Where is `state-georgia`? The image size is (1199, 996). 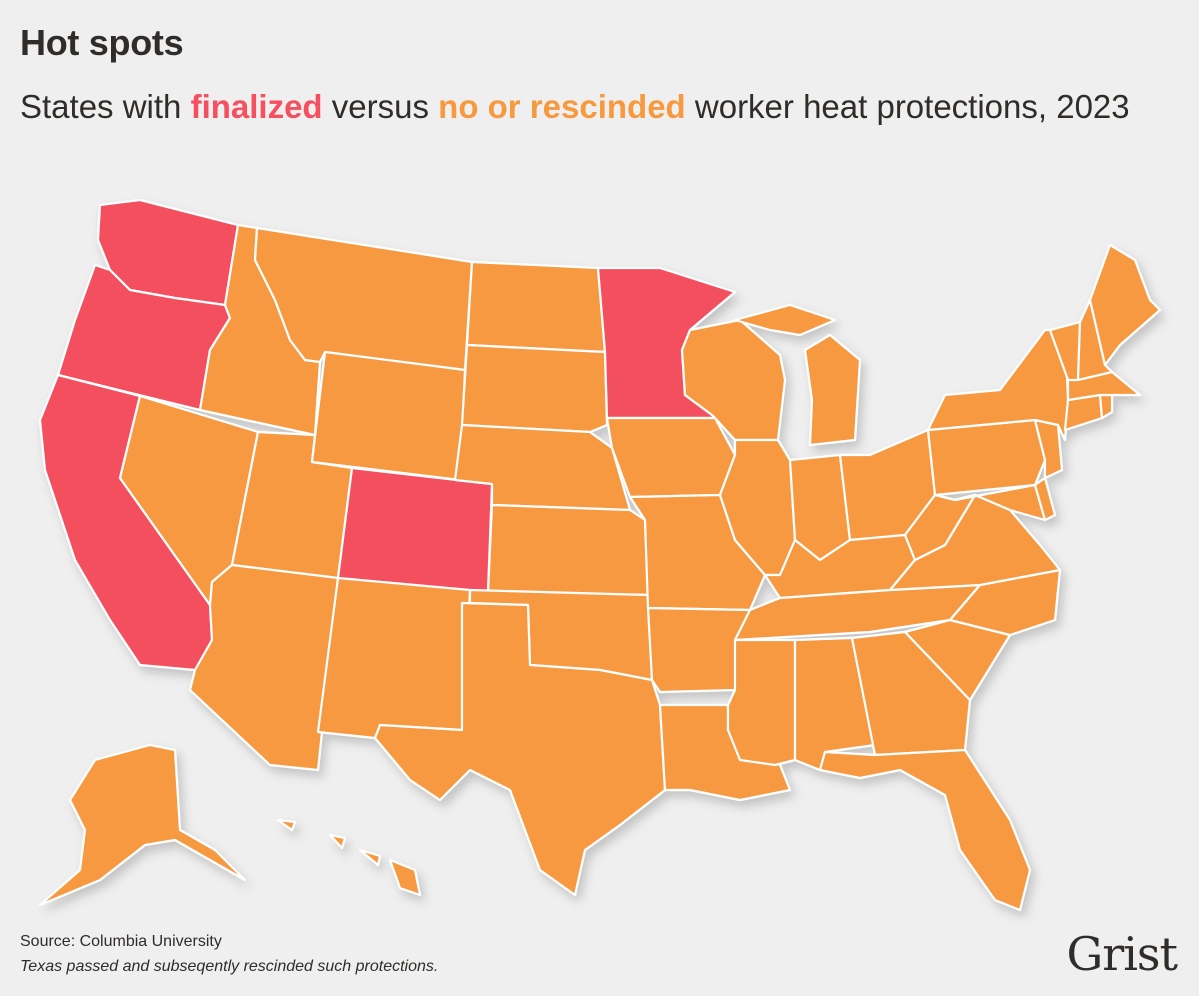 state-georgia is located at coordinates (911, 693).